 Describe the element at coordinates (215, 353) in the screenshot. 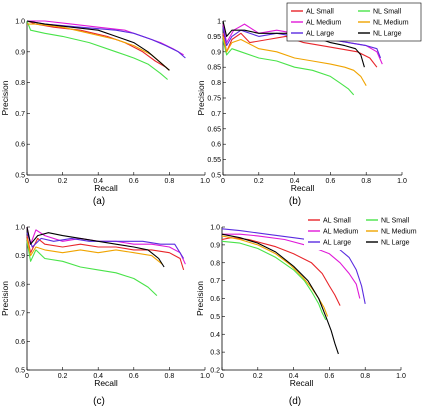

I see `y-tick-label: 0.3` at that location.